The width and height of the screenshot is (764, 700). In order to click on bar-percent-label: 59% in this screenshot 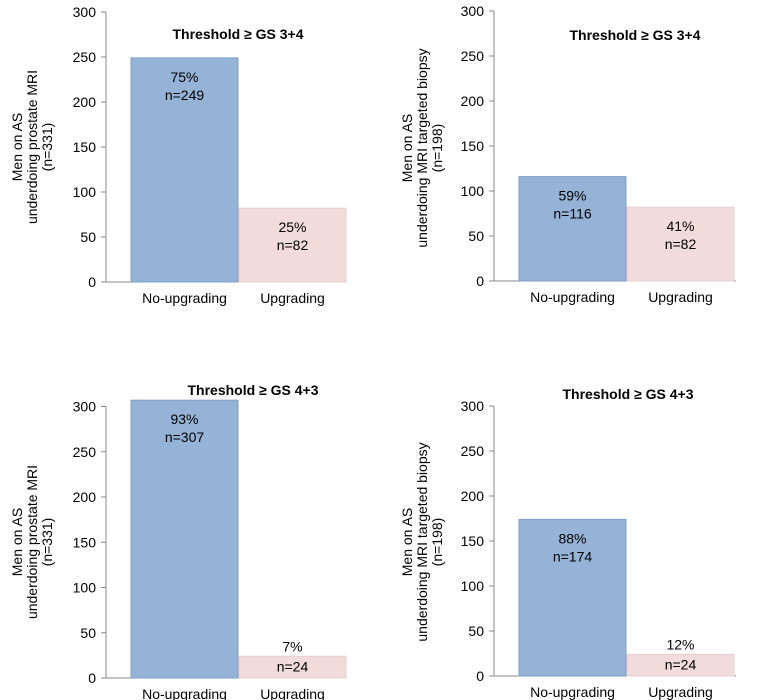, I will do `click(572, 196)`.